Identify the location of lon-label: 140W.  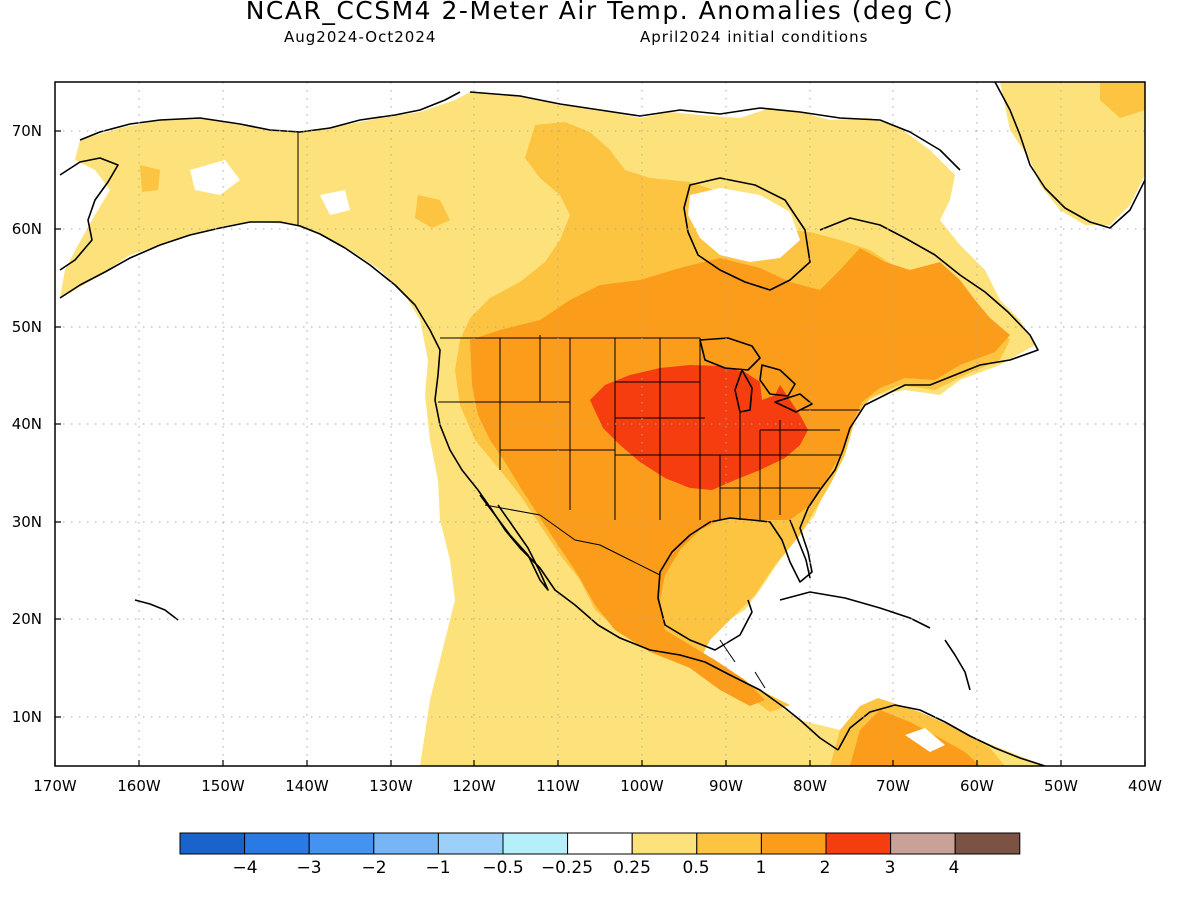
(307, 786).